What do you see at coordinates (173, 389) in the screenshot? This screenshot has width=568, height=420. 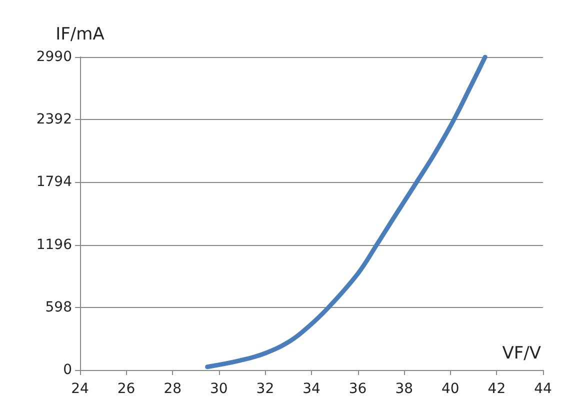 I see `x-tick-label: 28` at bounding box center [173, 389].